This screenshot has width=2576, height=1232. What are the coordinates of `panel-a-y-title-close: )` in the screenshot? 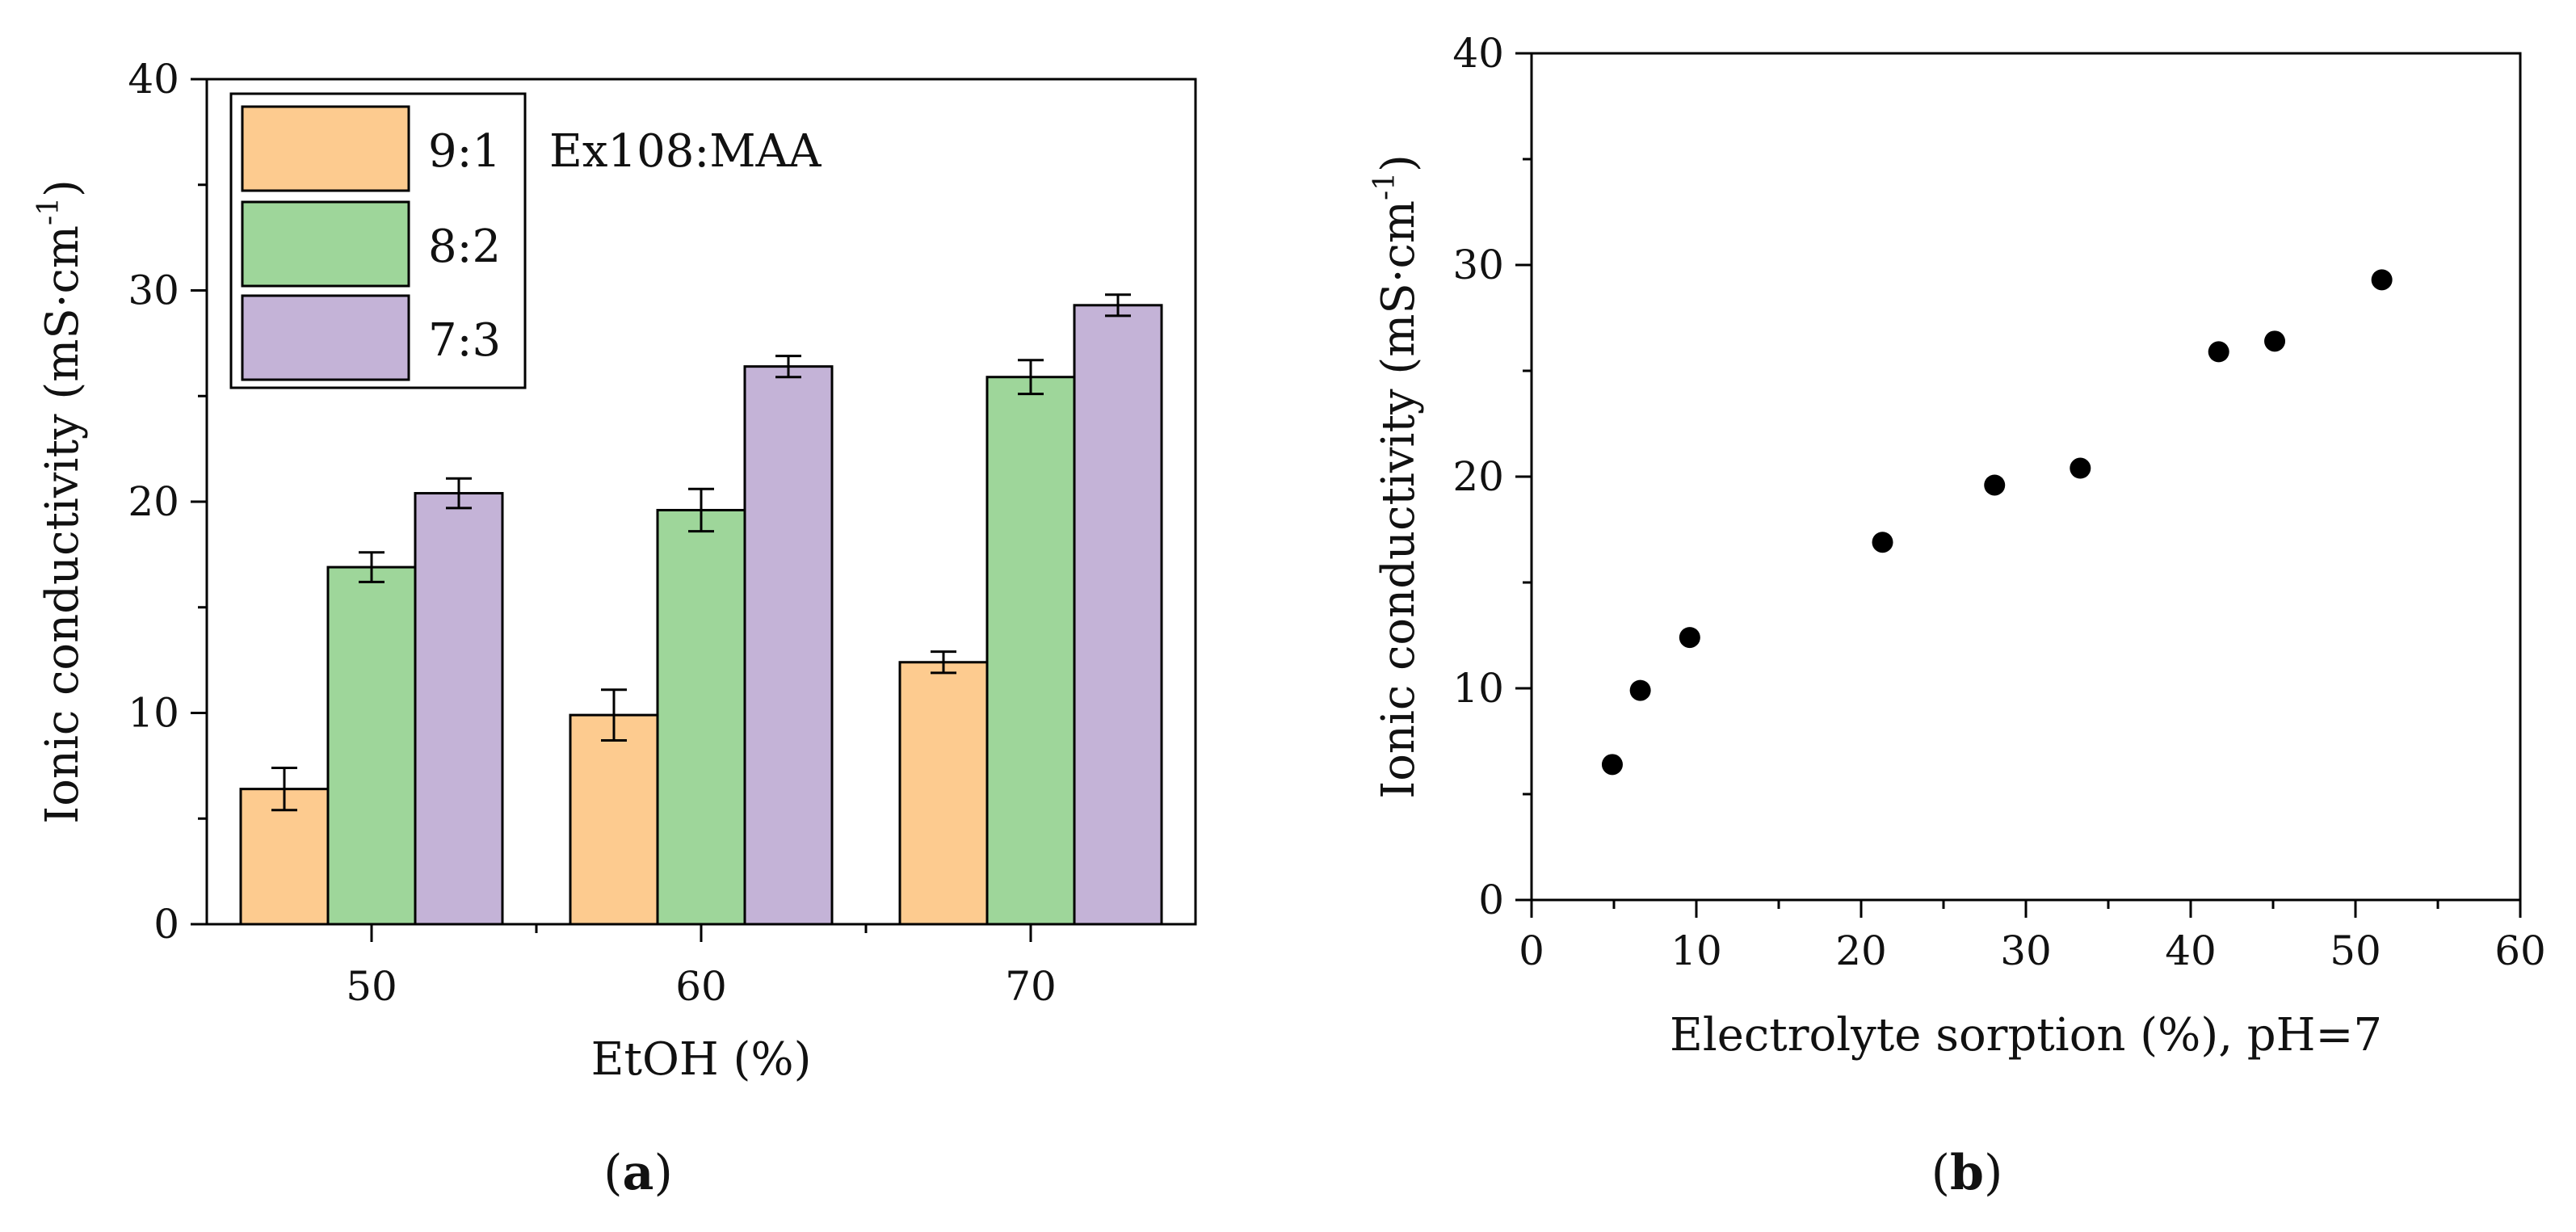 It's located at (63, 188).